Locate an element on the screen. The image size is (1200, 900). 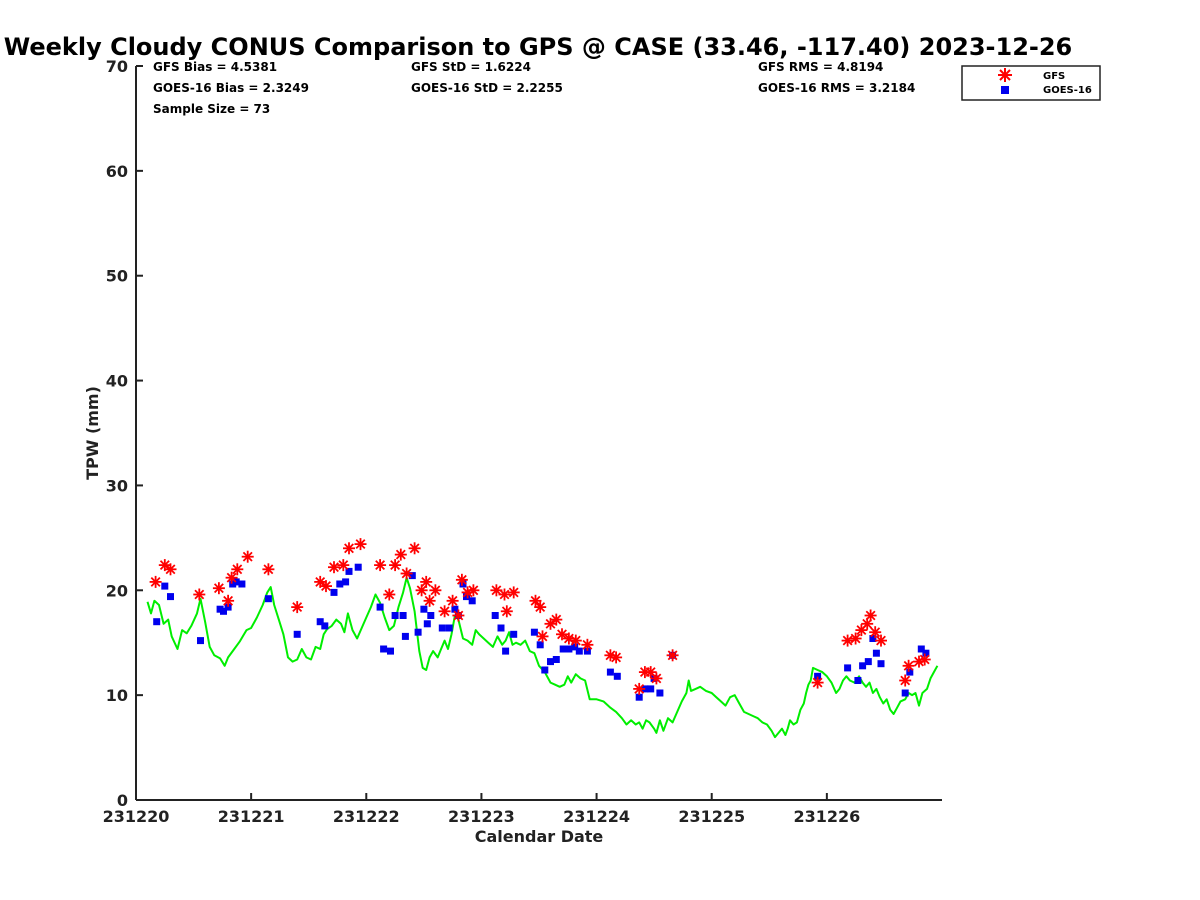
legend-goes16-label: GOES-16 is located at coordinates (1067, 90).